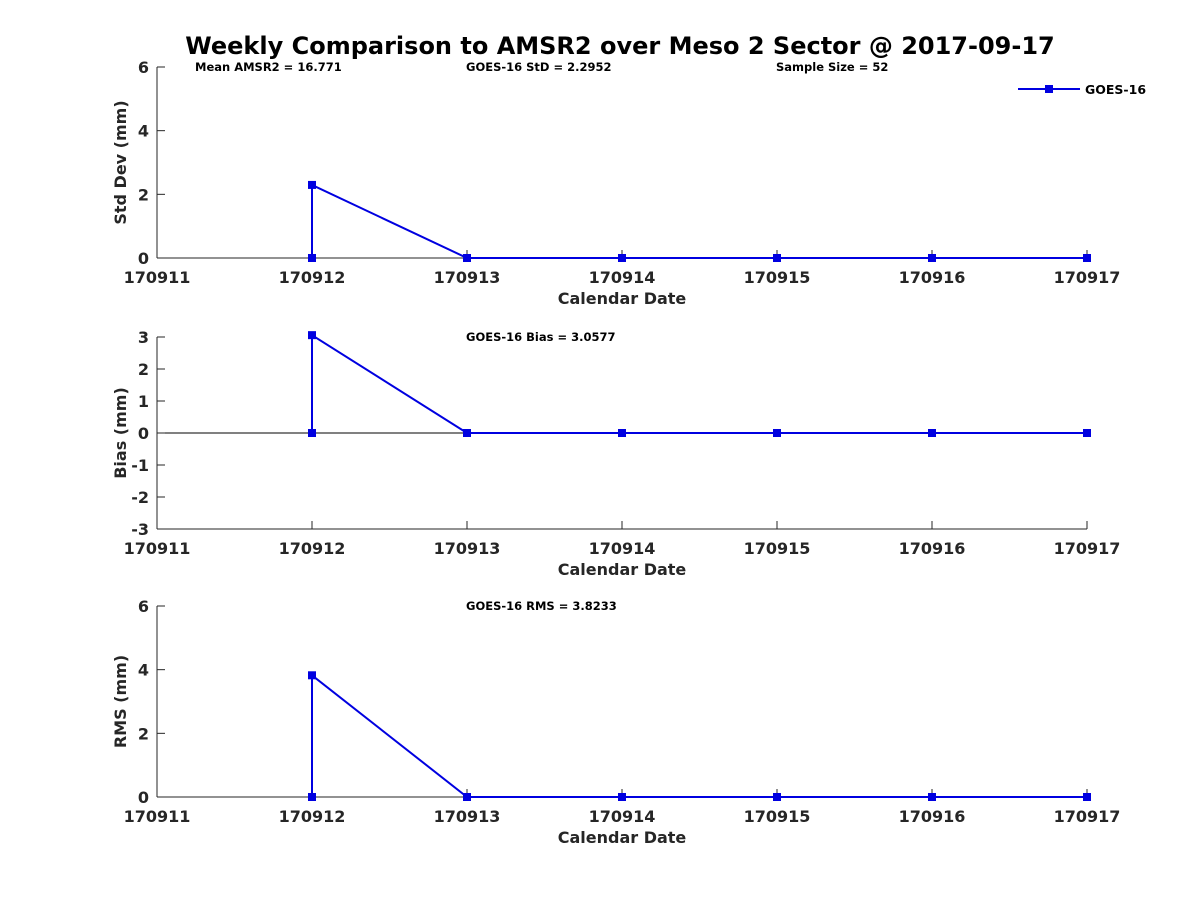  What do you see at coordinates (1082, 89) in the screenshot?
I see `legend: GOES-16` at bounding box center [1082, 89].